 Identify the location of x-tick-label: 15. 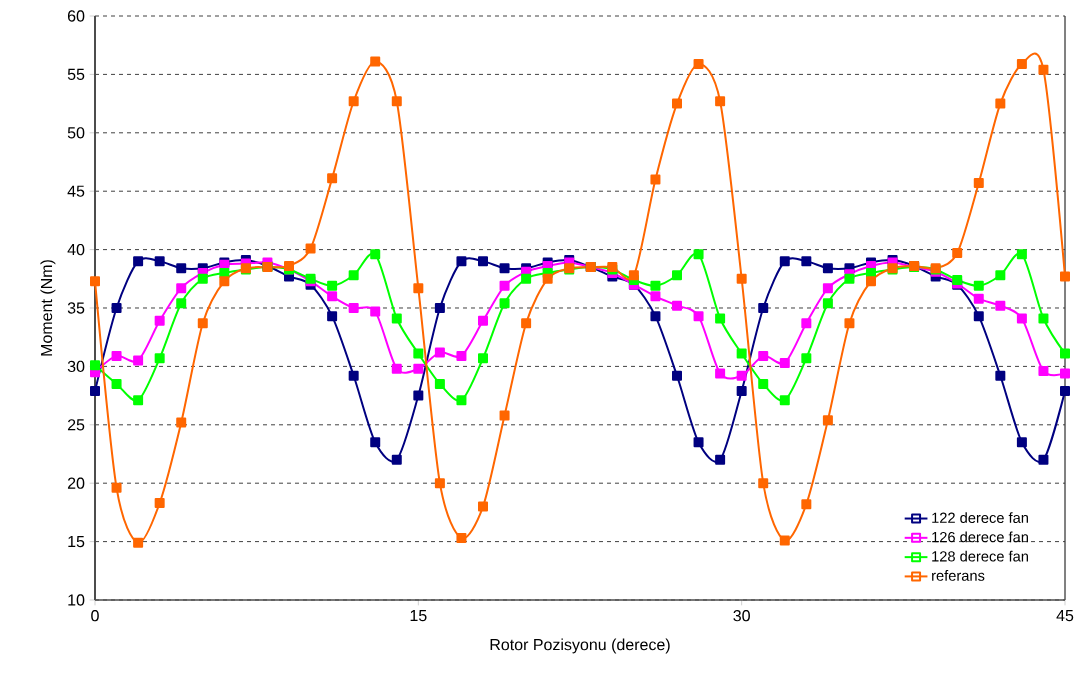
(418, 616).